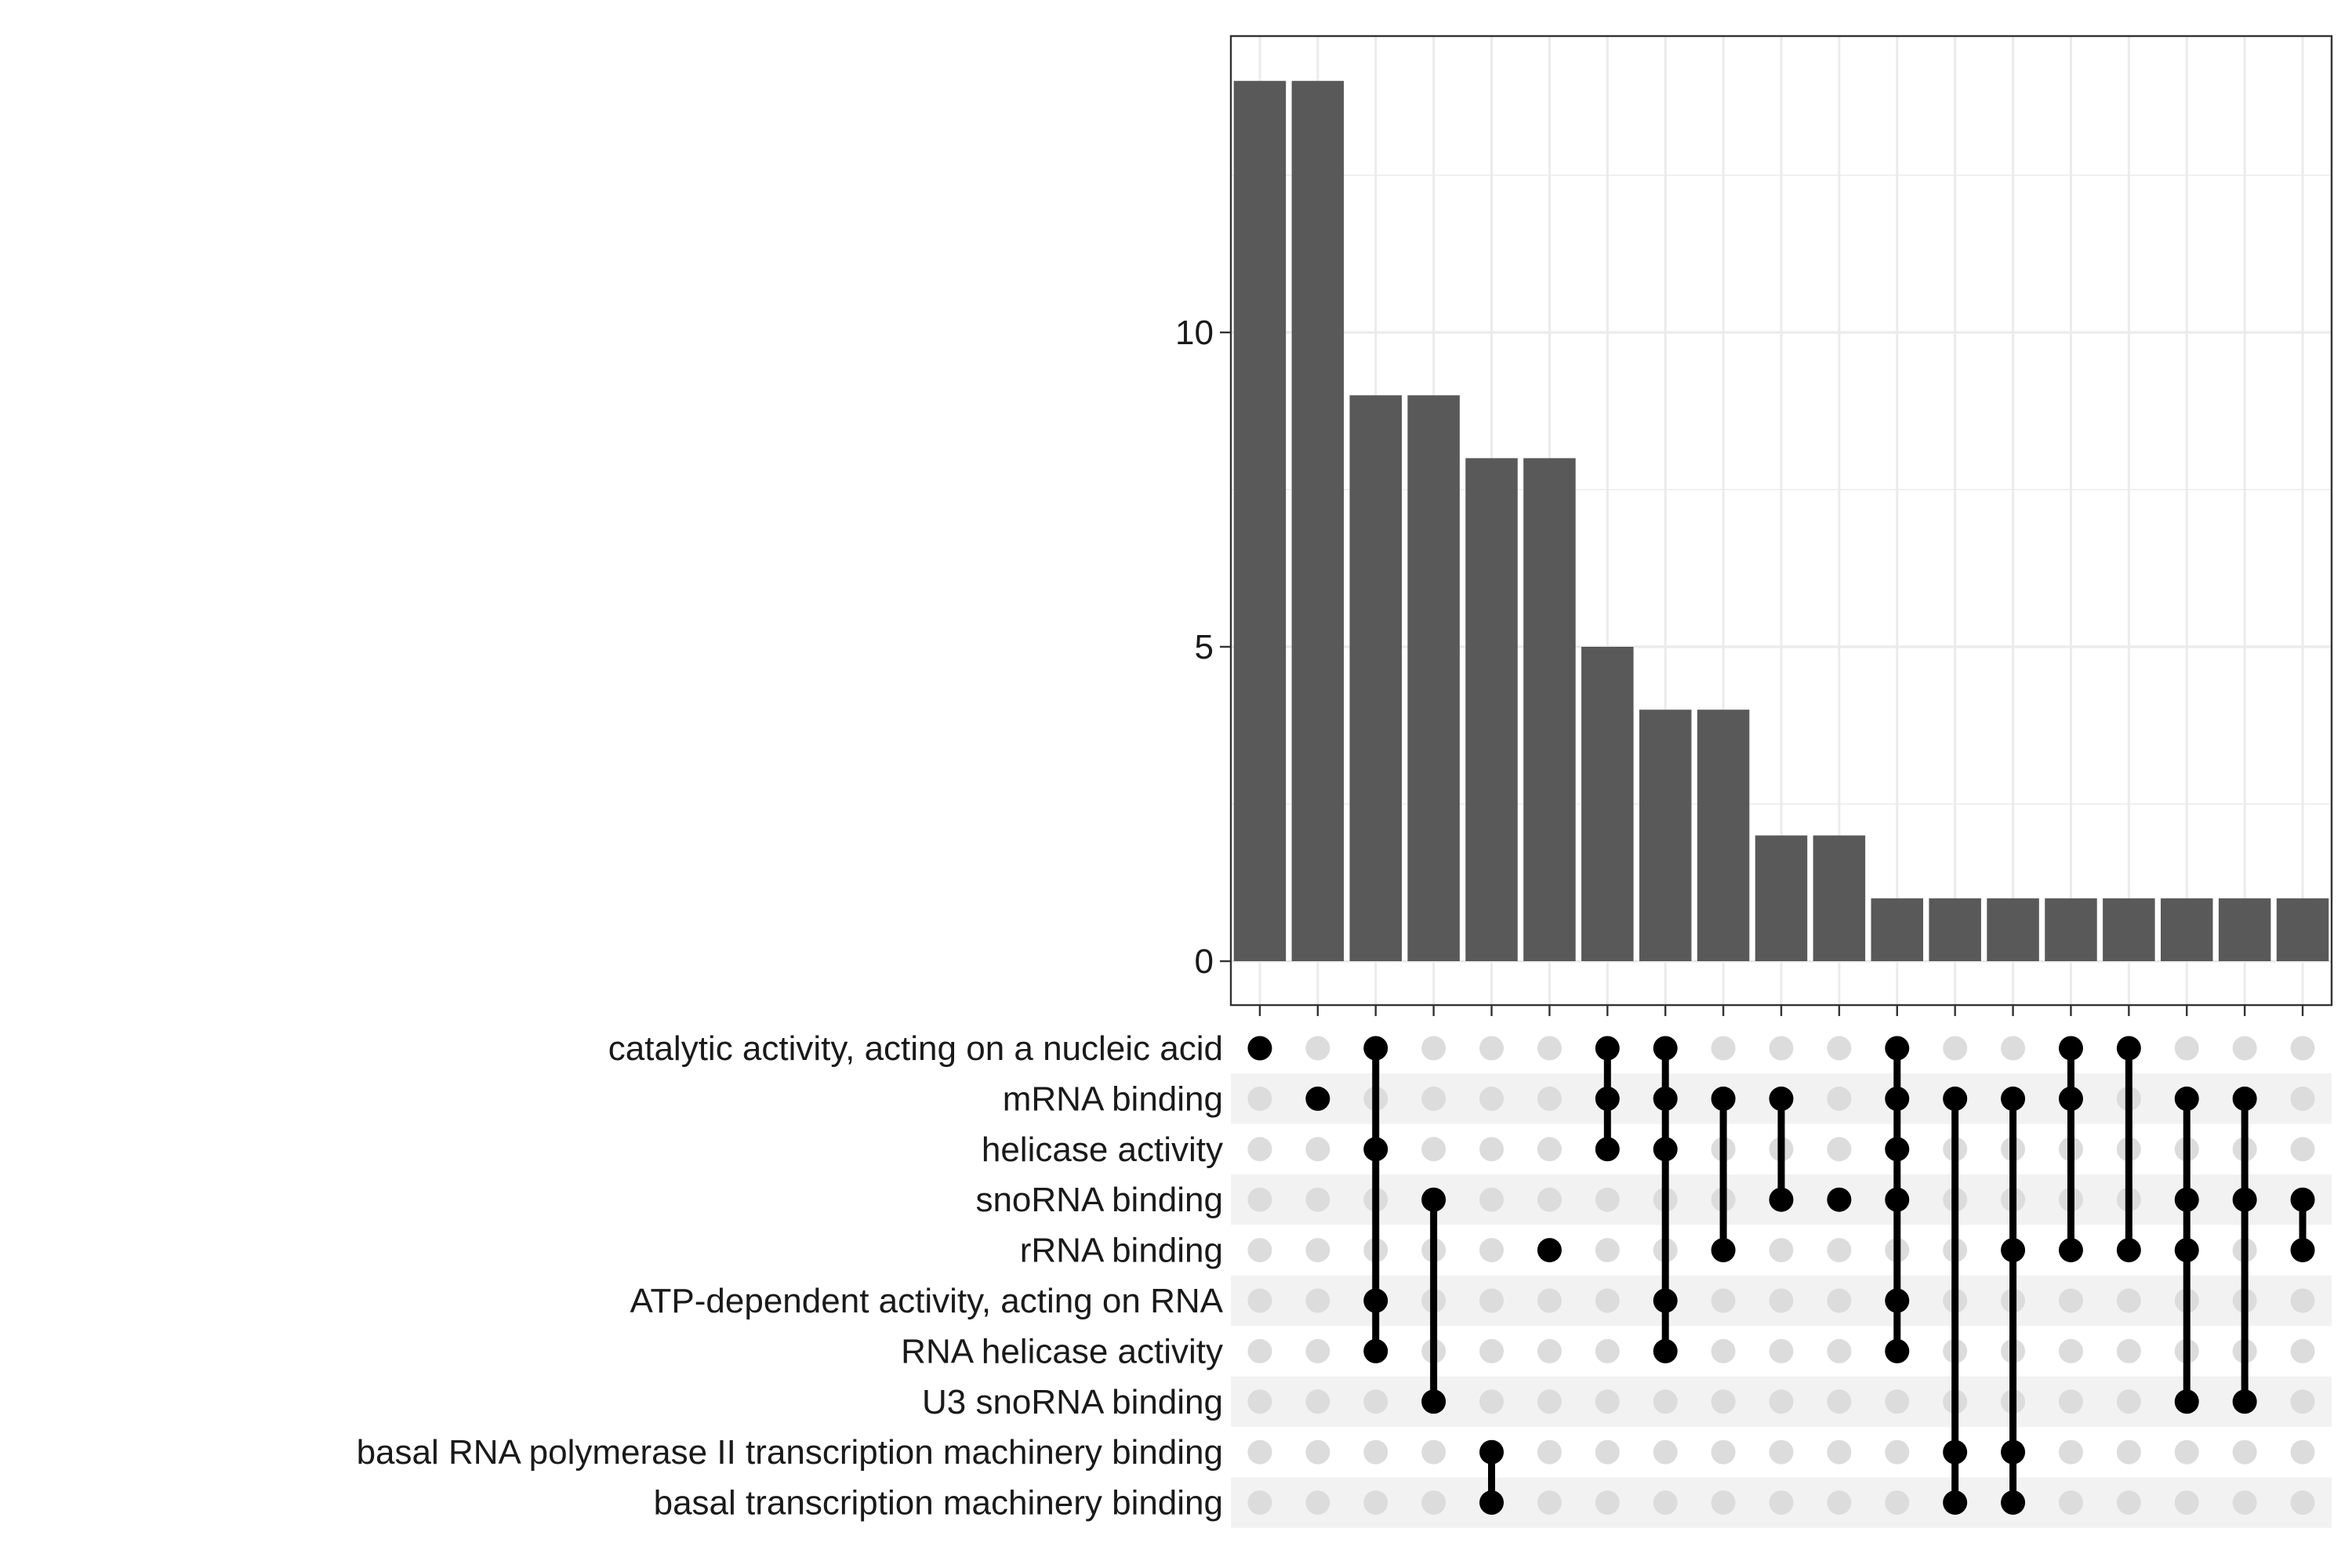 The image size is (2352, 1568). I want to click on y-axis: 0 5 10, so click(1203, 647).